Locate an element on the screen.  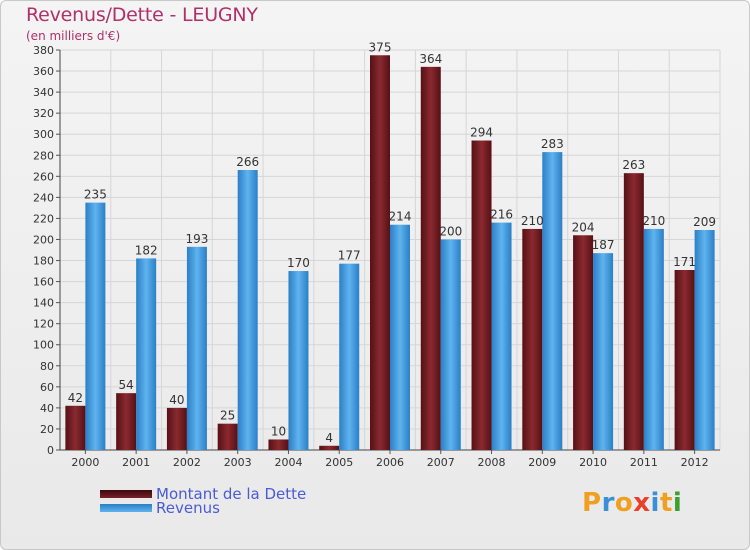
x-tick-label: 2005 is located at coordinates (339, 462).